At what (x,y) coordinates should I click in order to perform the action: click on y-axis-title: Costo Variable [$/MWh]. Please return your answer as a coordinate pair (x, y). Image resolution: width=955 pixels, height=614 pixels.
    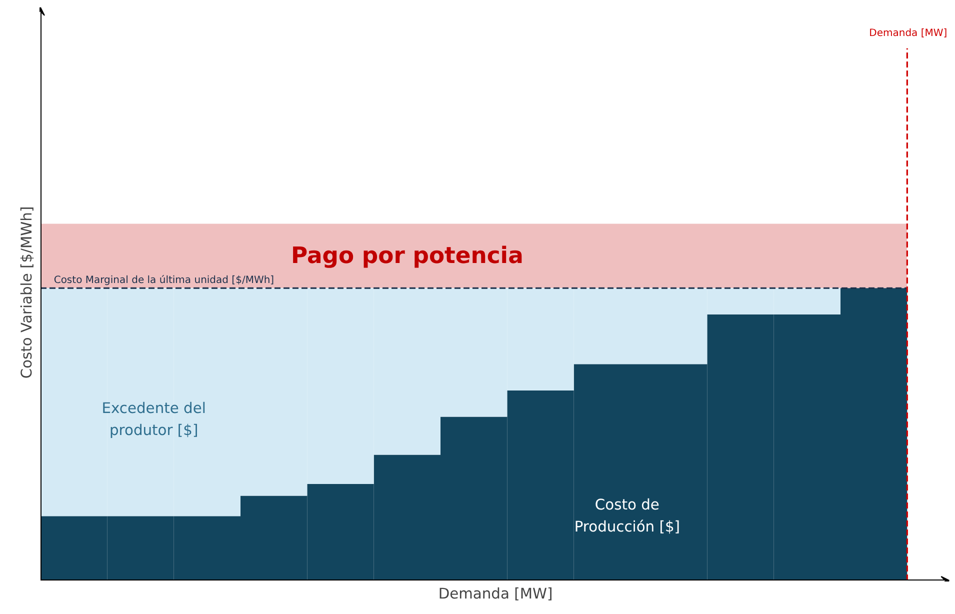
    Looking at the image, I should click on (27, 292).